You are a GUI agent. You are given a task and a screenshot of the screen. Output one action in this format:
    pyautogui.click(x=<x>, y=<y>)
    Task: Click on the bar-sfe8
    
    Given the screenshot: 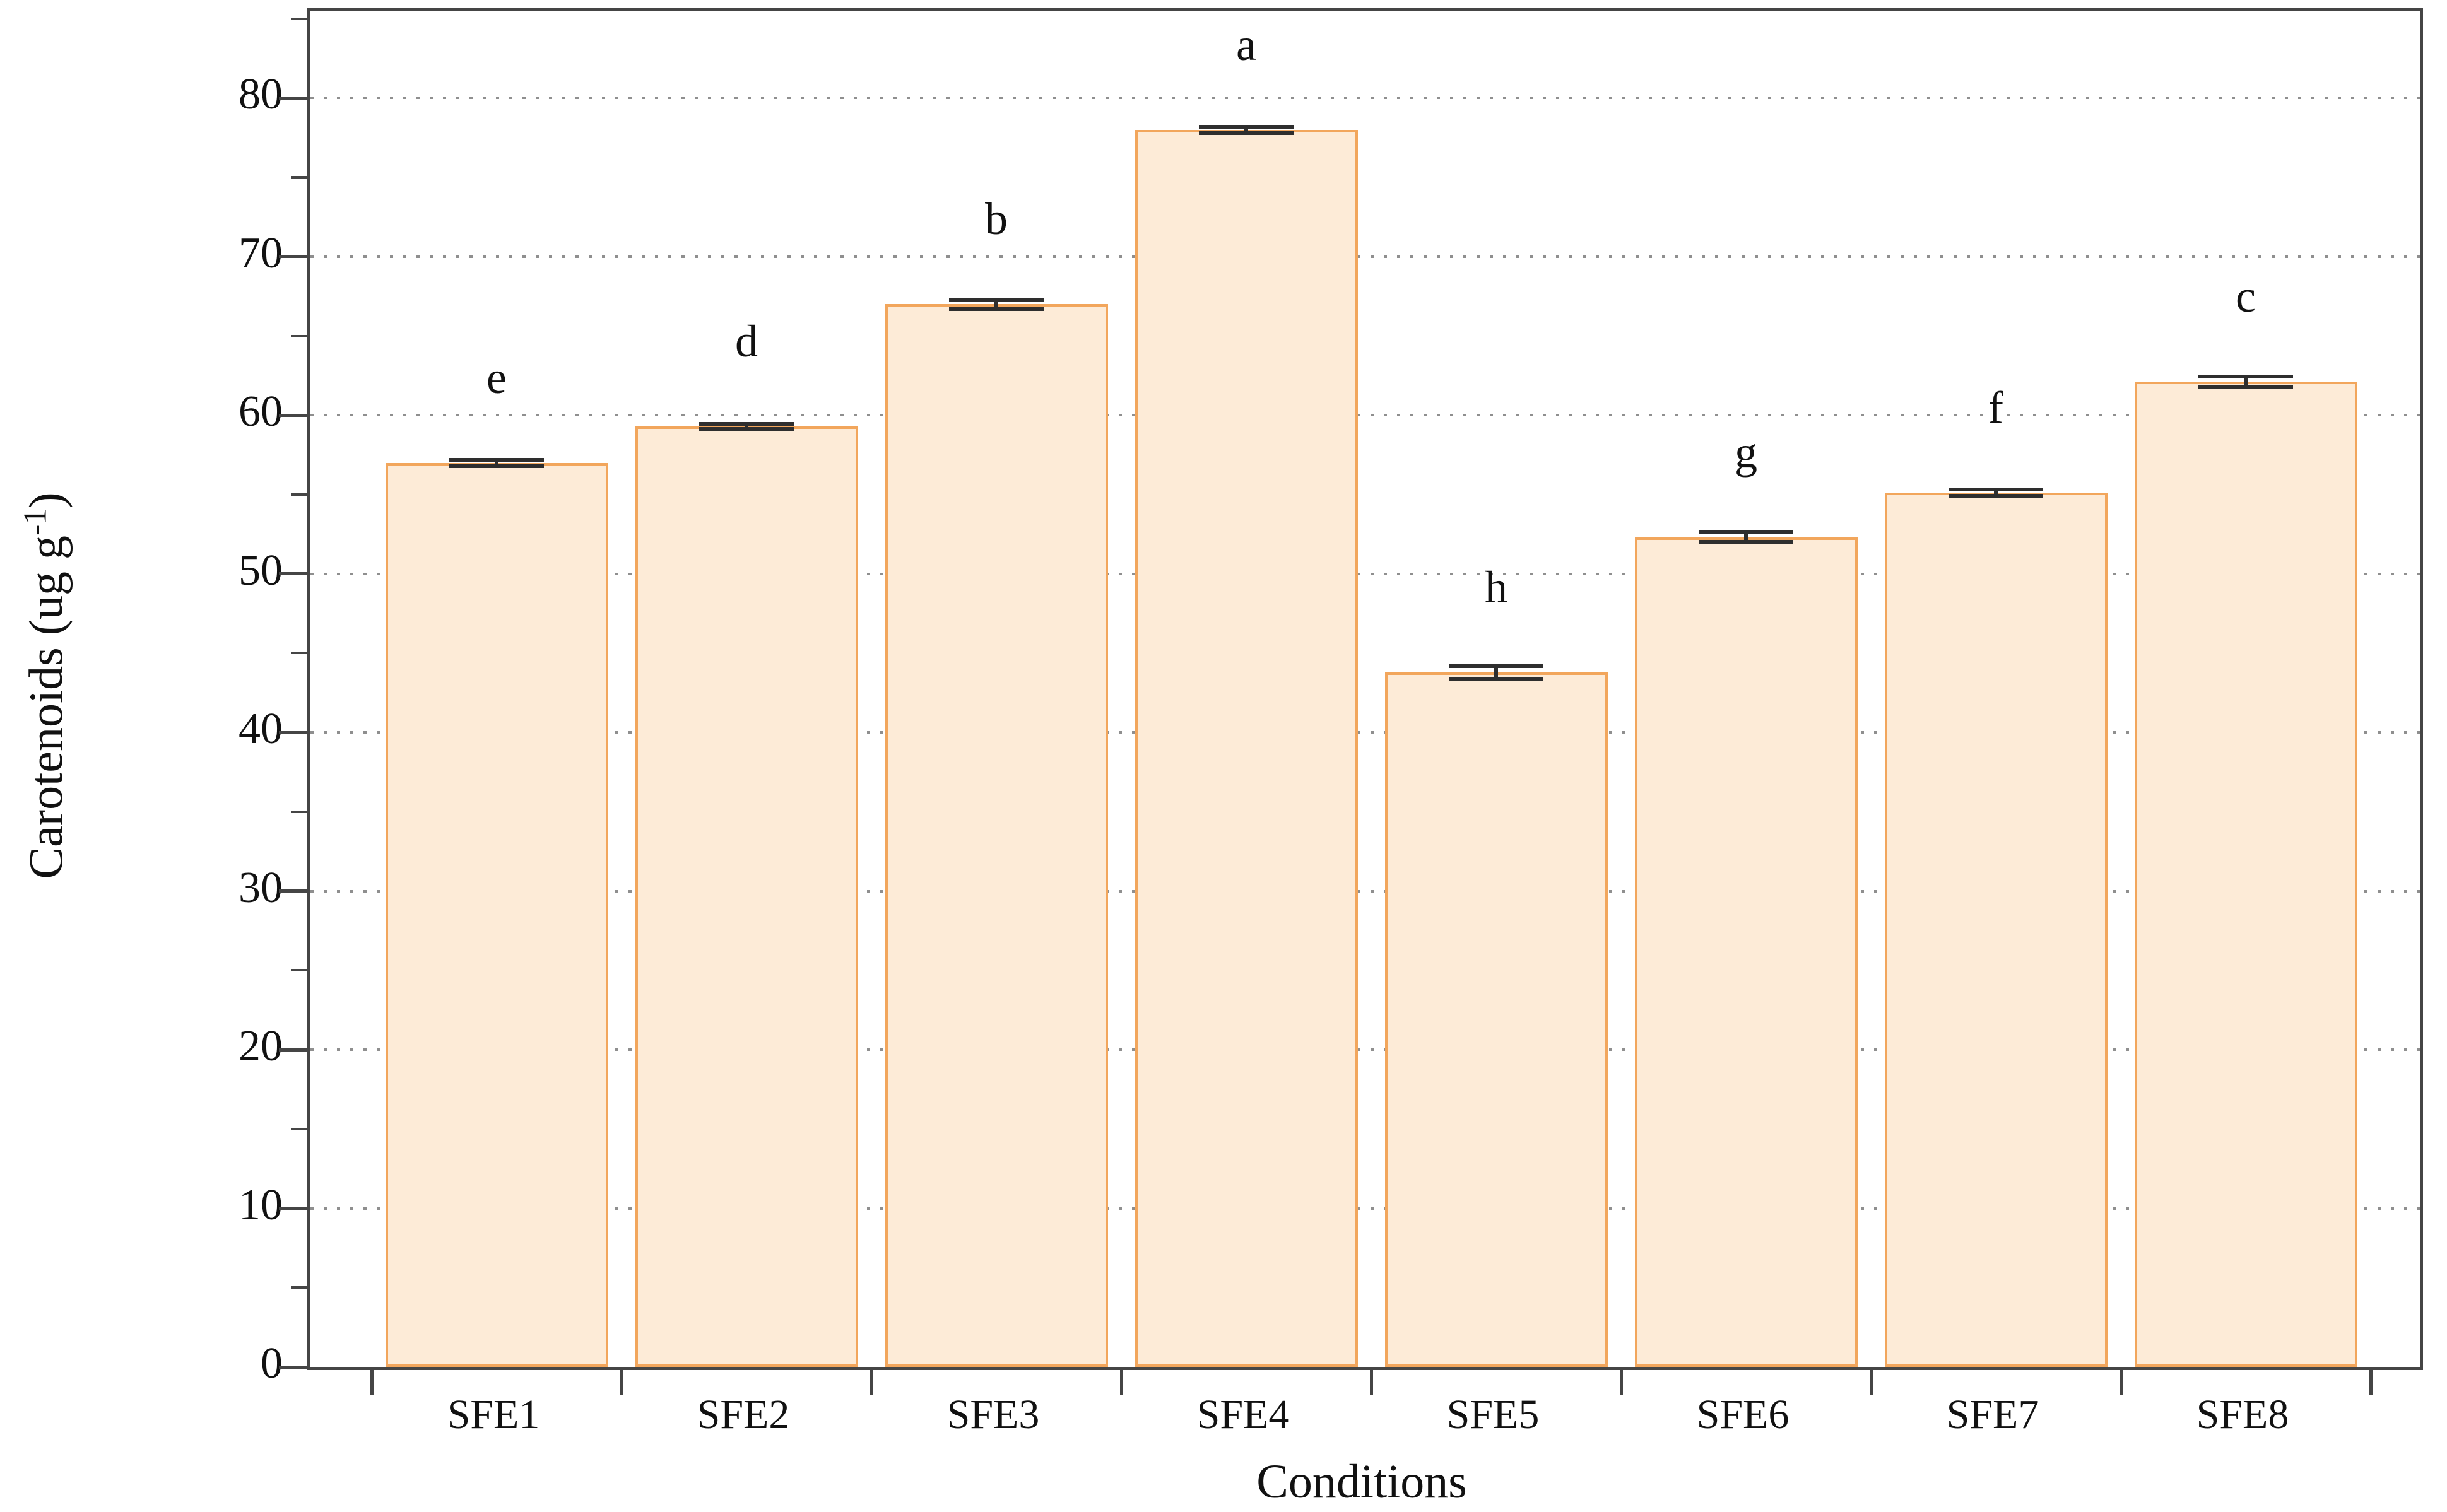 What is the action you would take?
    pyautogui.click(x=2245, y=874)
    